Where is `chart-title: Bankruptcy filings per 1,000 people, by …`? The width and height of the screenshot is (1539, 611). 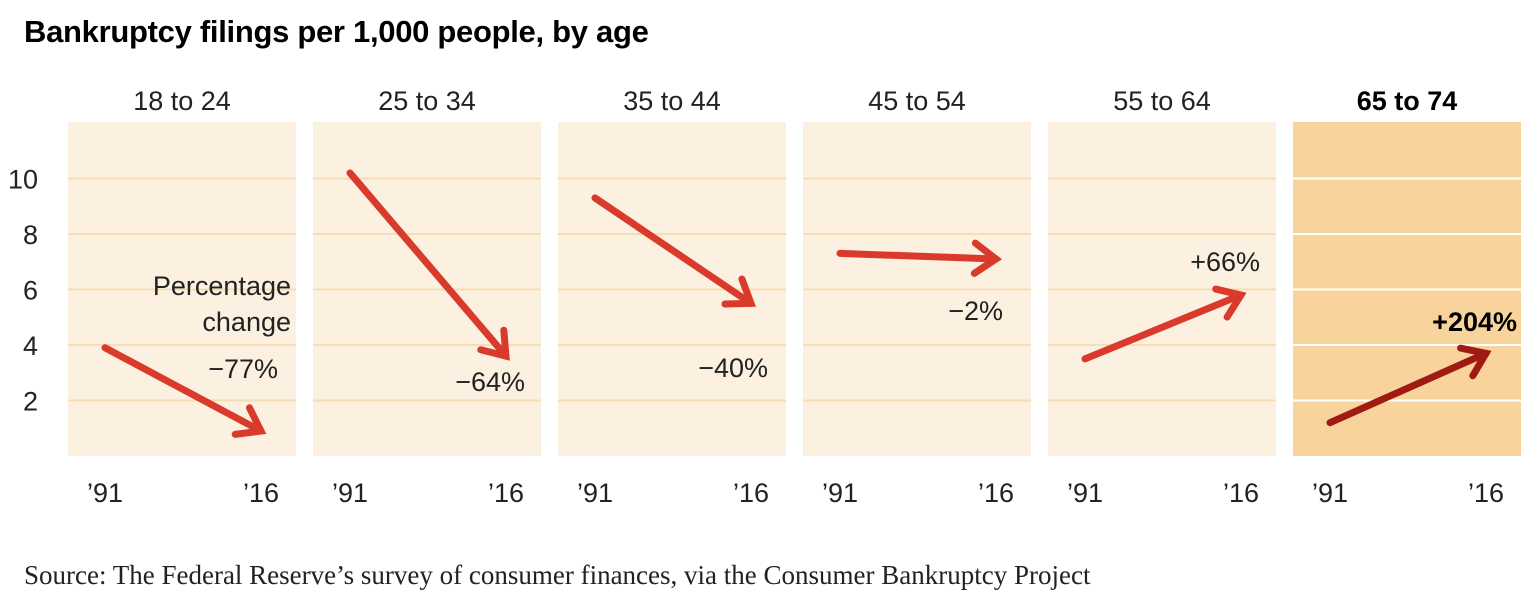 chart-title: Bankruptcy filings per 1,000 people, by … is located at coordinates (336, 31).